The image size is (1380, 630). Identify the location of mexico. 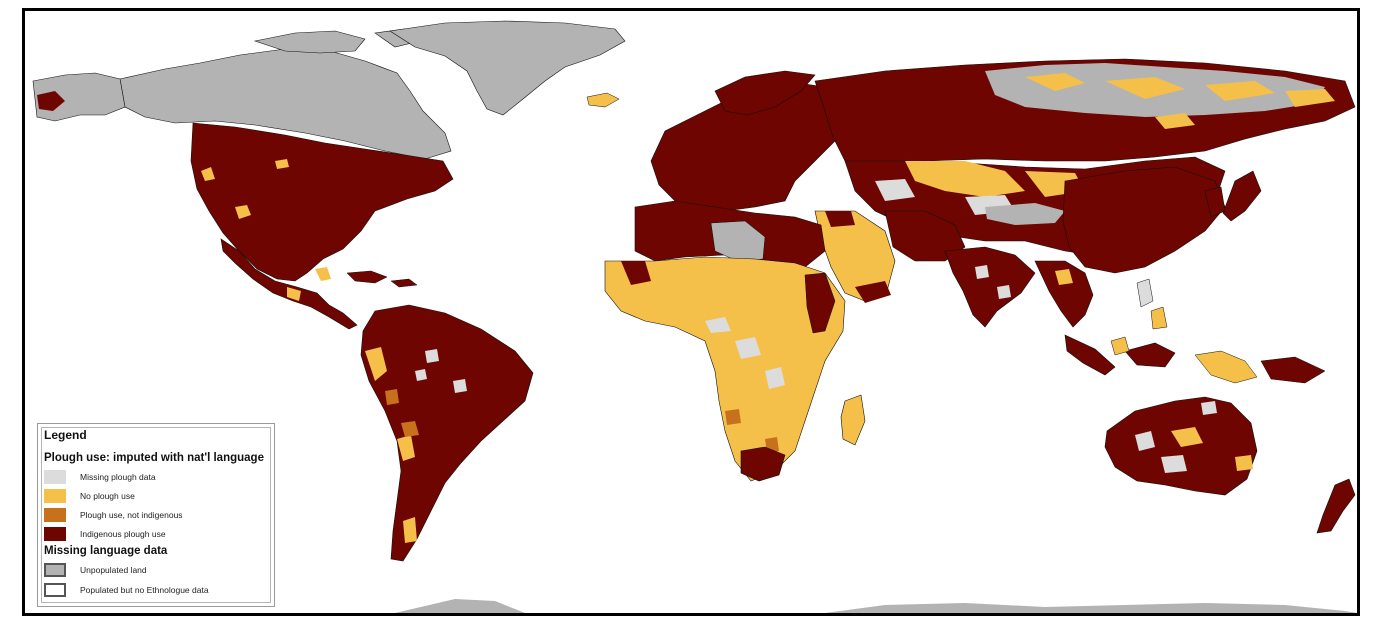
(289, 284).